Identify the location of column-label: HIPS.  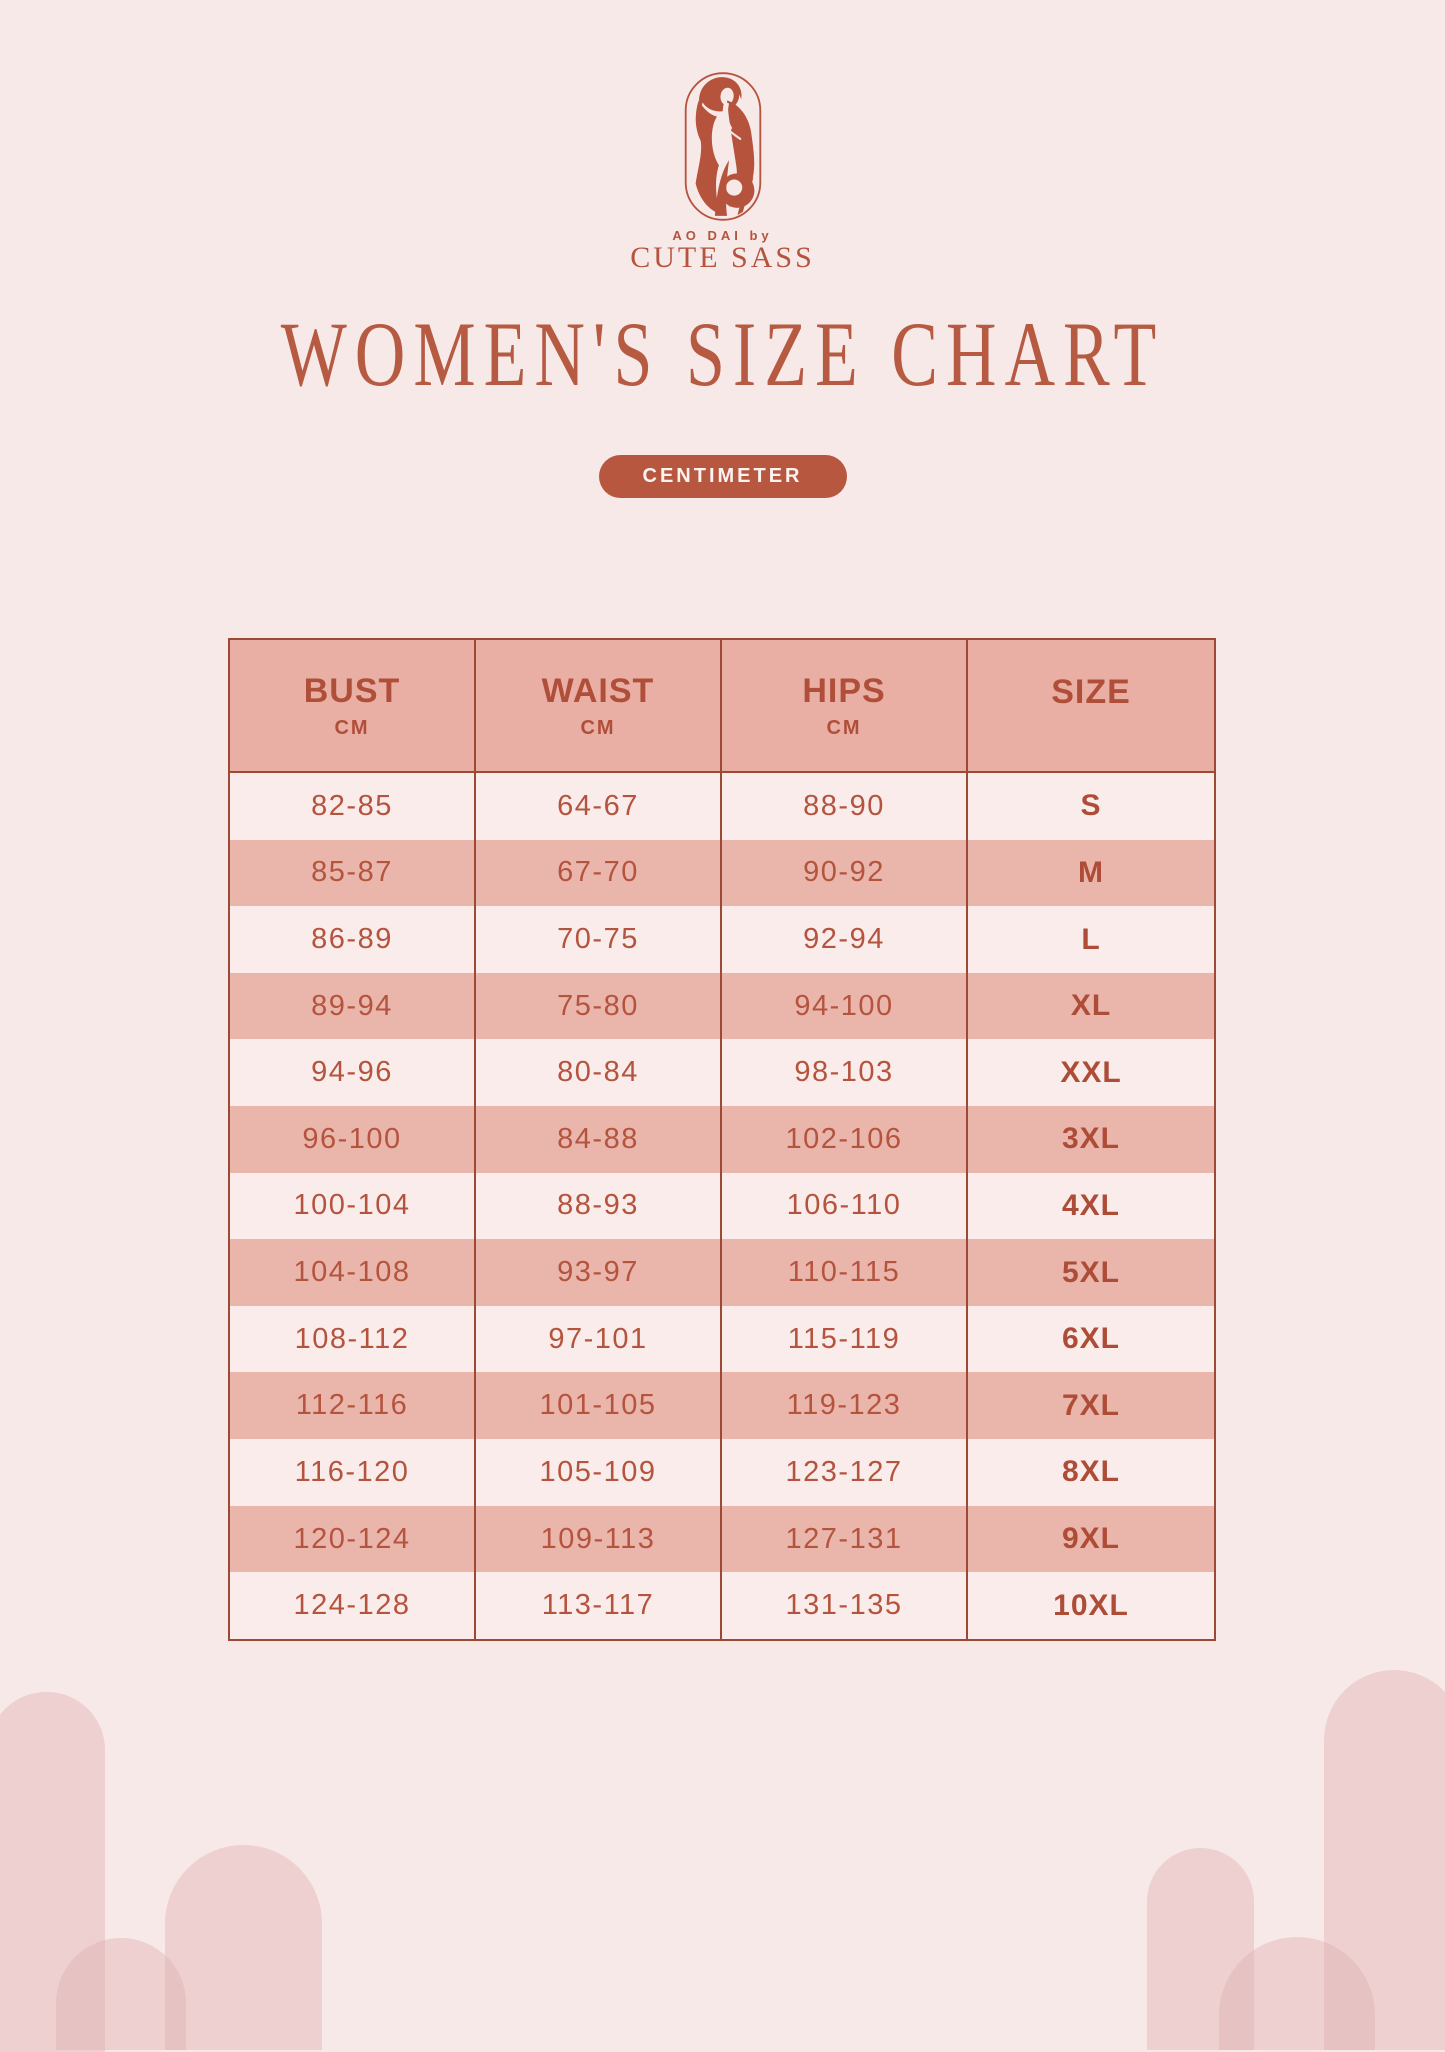
(844, 690).